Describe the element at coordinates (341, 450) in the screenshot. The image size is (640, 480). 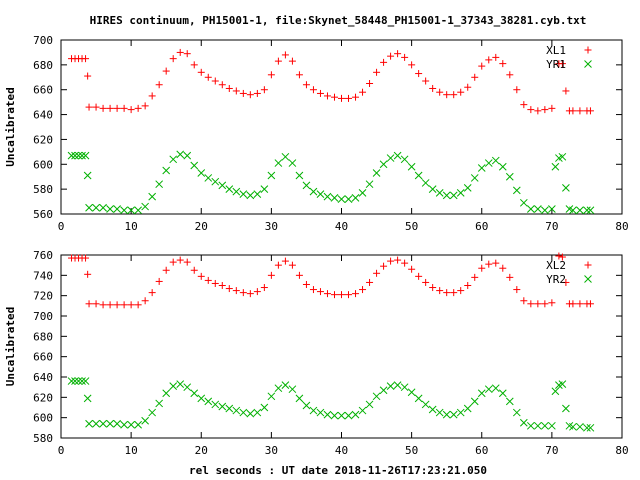
I see `x-tick-label: 40` at that location.